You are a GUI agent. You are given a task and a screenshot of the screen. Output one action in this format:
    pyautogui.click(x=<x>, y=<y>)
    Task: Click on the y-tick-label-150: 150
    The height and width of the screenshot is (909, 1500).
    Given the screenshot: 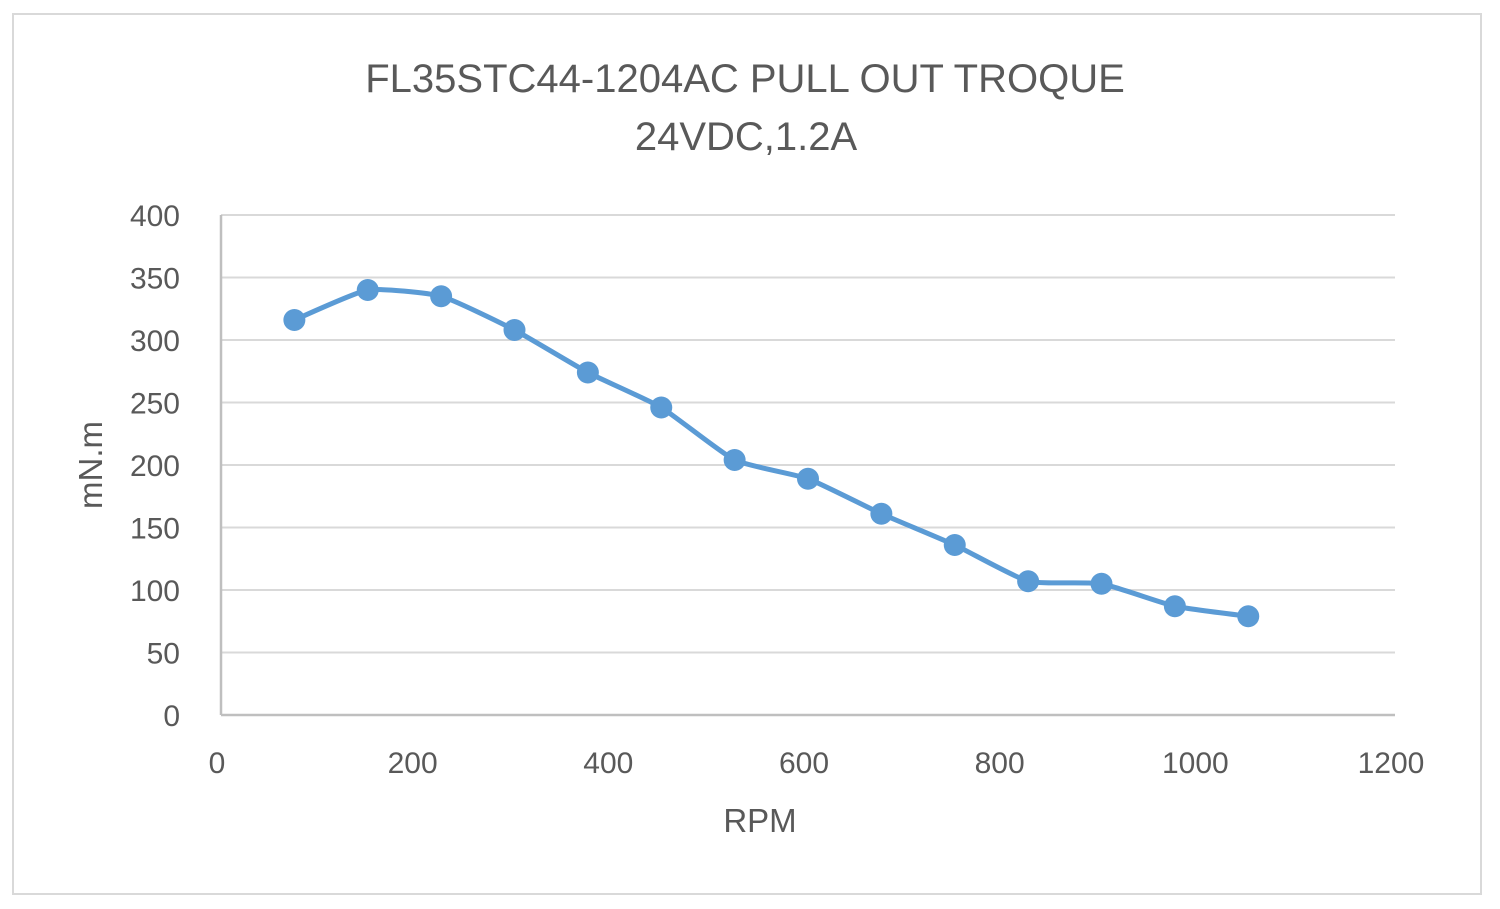 What is the action you would take?
    pyautogui.click(x=155, y=529)
    